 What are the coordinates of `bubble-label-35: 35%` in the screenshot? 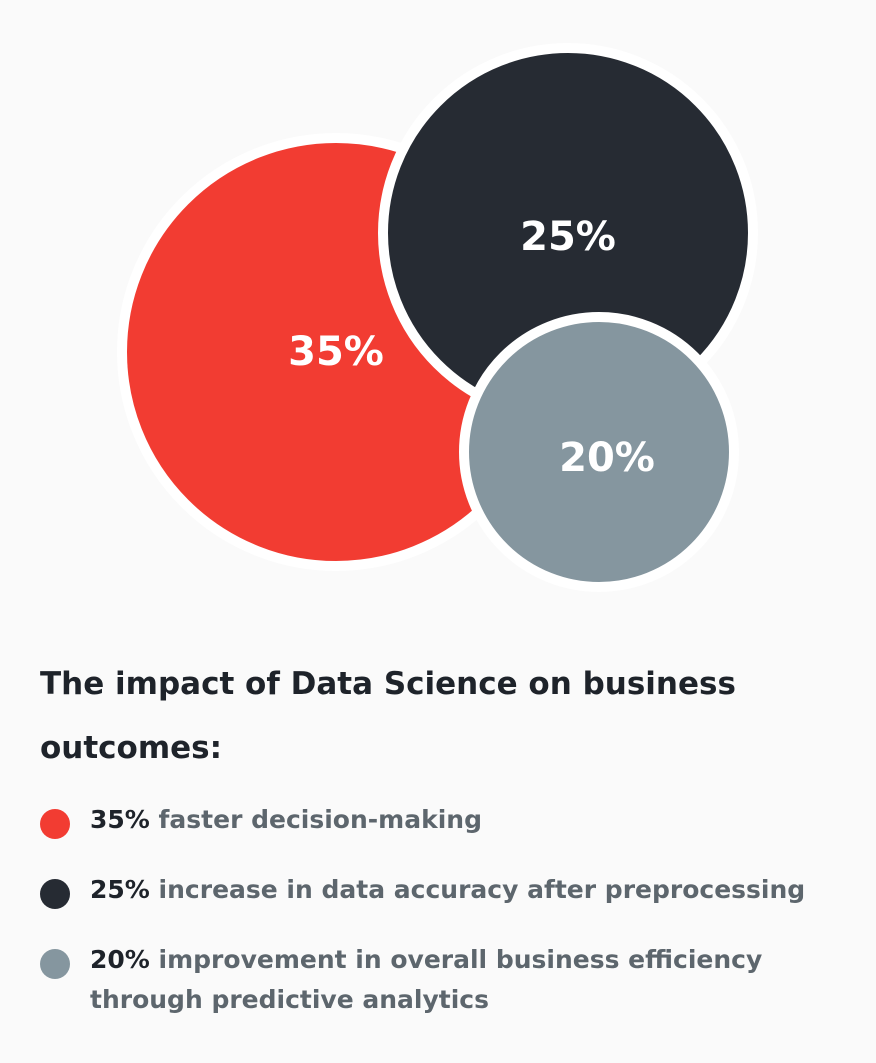 It's located at (336, 352).